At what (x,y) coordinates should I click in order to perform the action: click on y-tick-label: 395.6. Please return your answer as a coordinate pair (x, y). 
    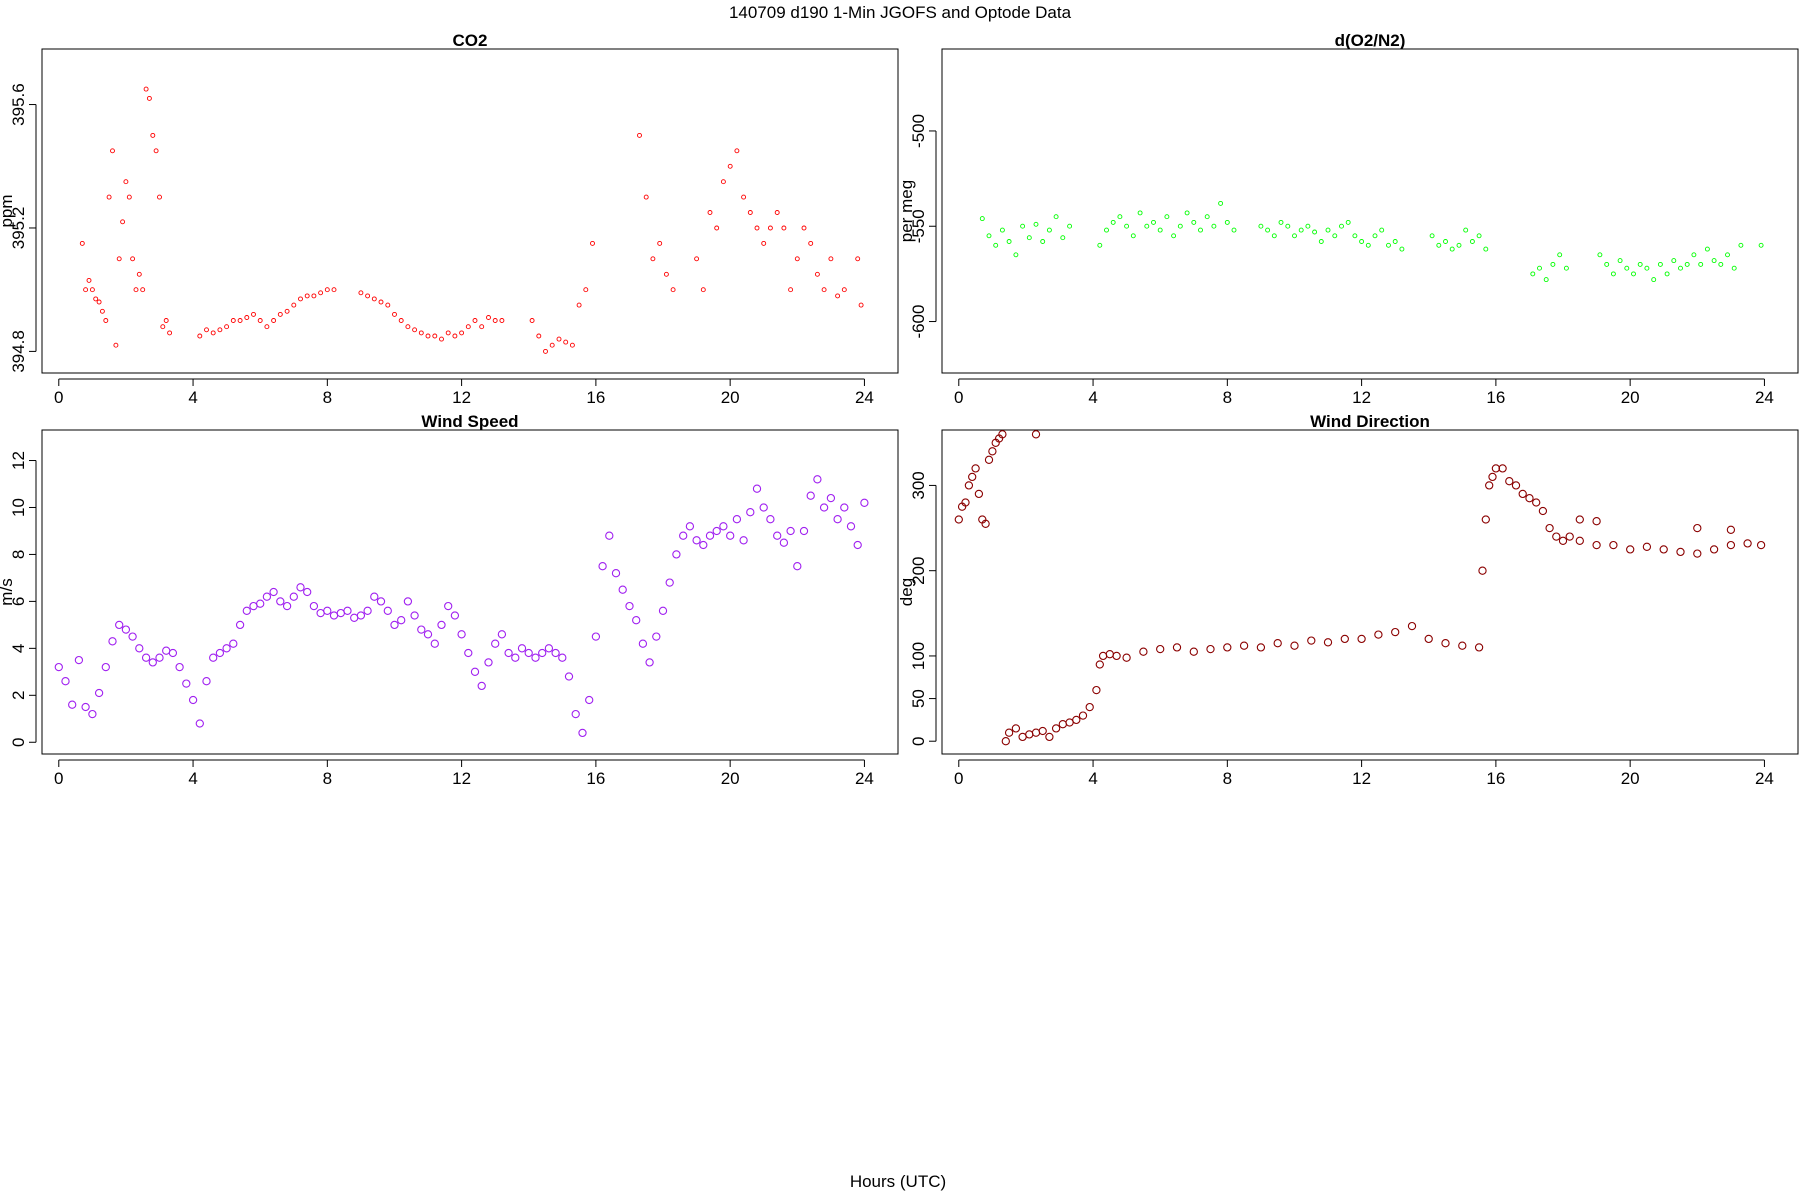
    Looking at the image, I should click on (18, 104).